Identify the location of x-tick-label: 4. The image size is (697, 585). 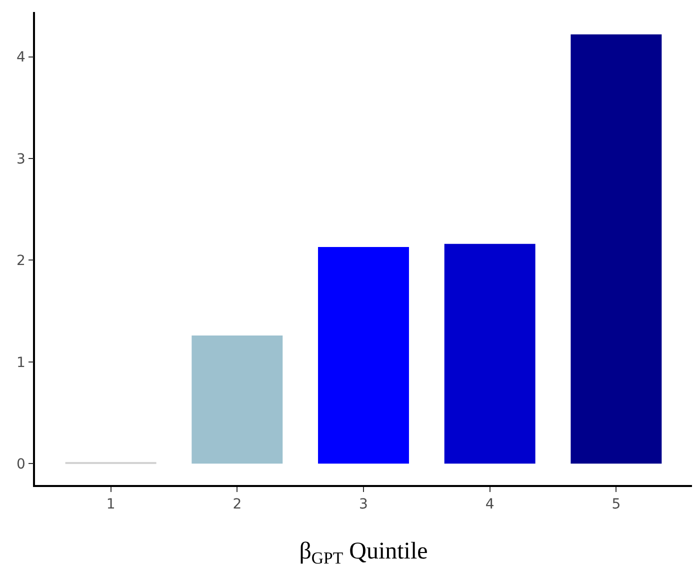
(489, 504).